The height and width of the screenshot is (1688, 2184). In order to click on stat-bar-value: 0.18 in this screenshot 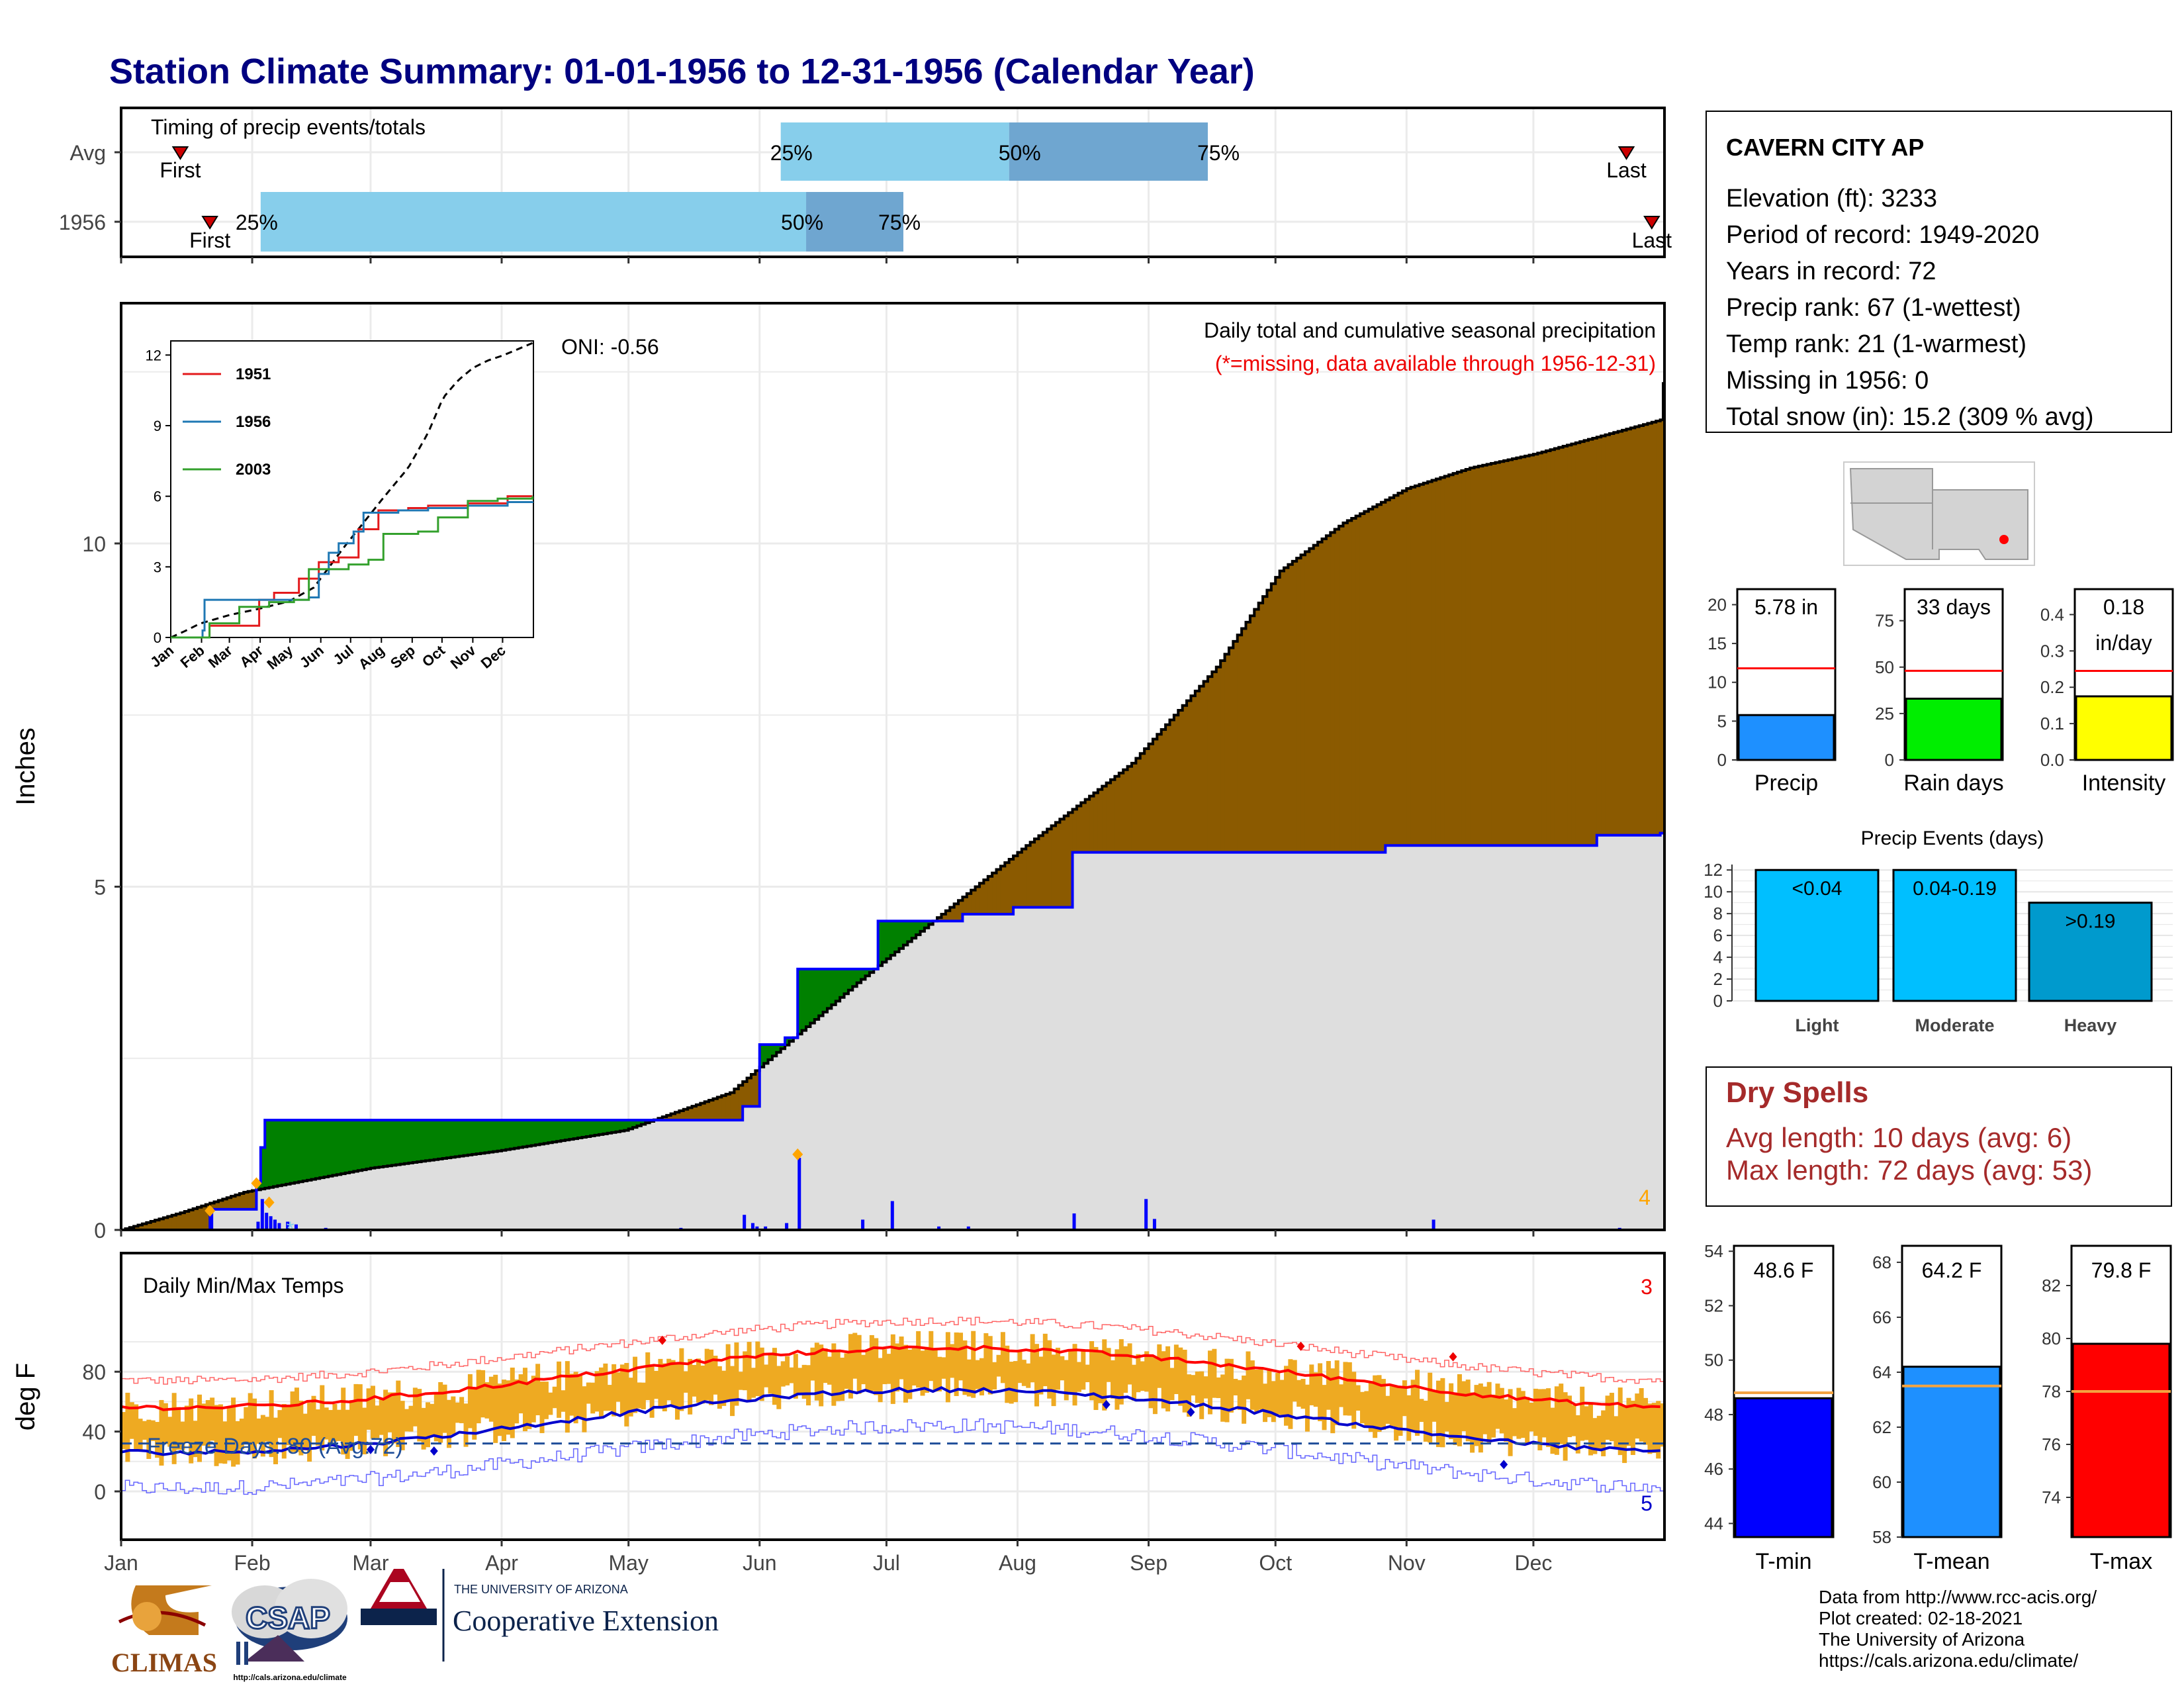, I will do `click(2123, 607)`.